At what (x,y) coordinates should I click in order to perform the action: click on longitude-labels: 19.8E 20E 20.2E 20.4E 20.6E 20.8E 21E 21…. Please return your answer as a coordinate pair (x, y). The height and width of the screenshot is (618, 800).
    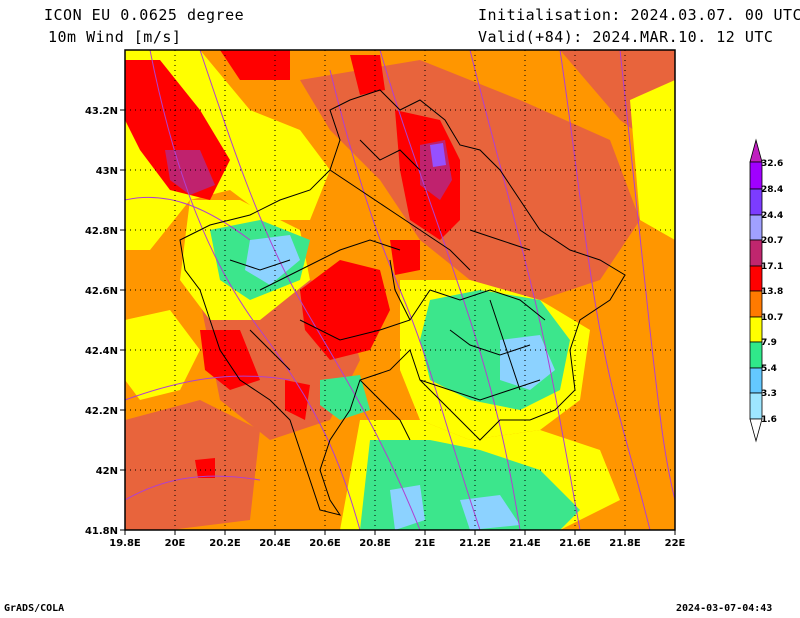
    Looking at the image, I should click on (397, 543).